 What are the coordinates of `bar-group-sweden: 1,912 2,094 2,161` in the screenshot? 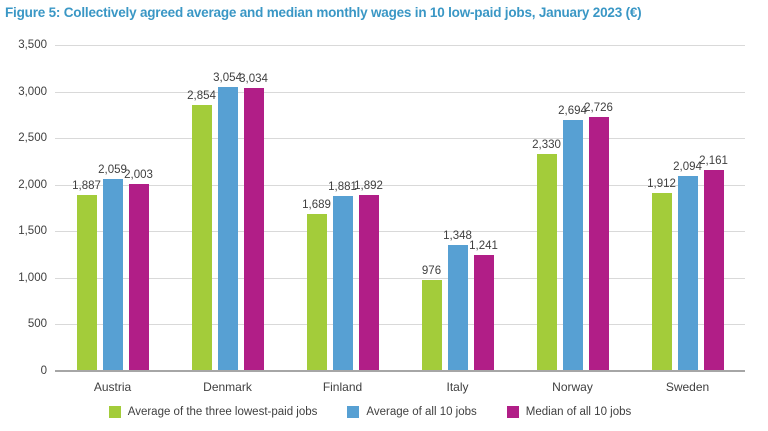 It's located at (687, 208).